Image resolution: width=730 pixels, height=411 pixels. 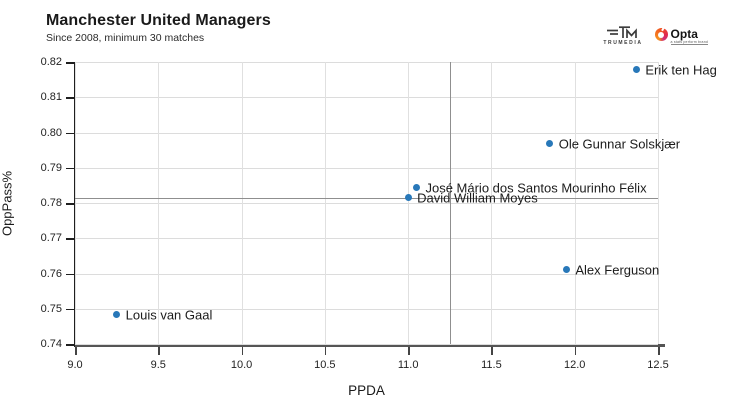 I want to click on y-tick-label: 0.74, so click(x=51, y=344).